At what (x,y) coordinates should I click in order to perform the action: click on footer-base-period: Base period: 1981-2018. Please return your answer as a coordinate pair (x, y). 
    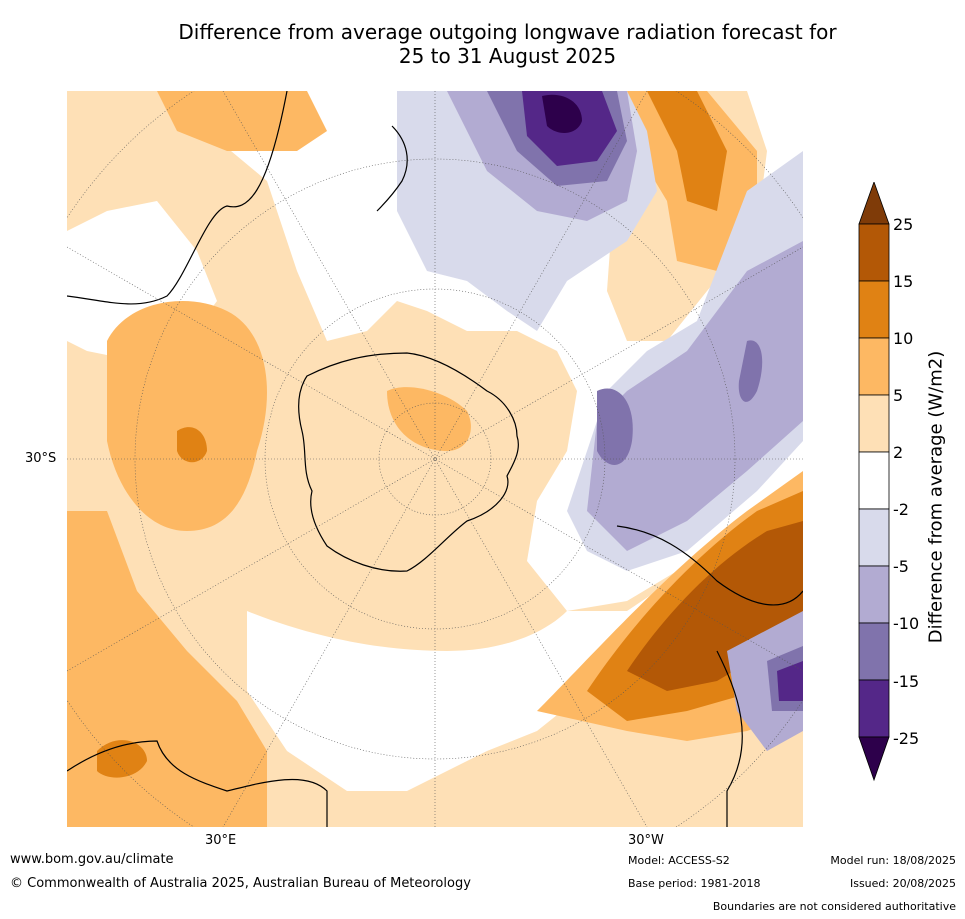
    Looking at the image, I should click on (694, 883).